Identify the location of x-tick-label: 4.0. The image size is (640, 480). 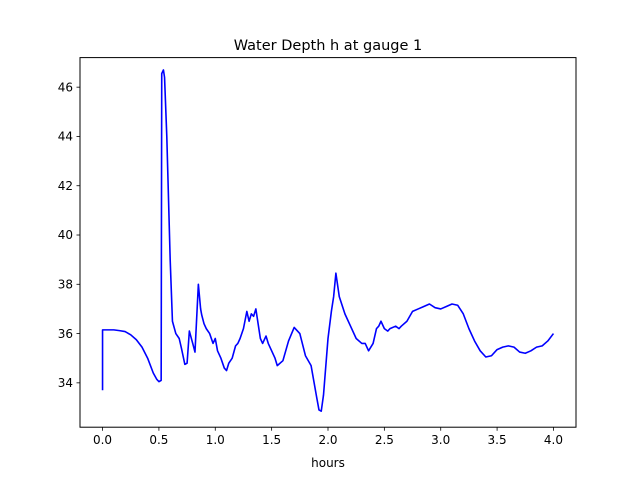
(553, 440).